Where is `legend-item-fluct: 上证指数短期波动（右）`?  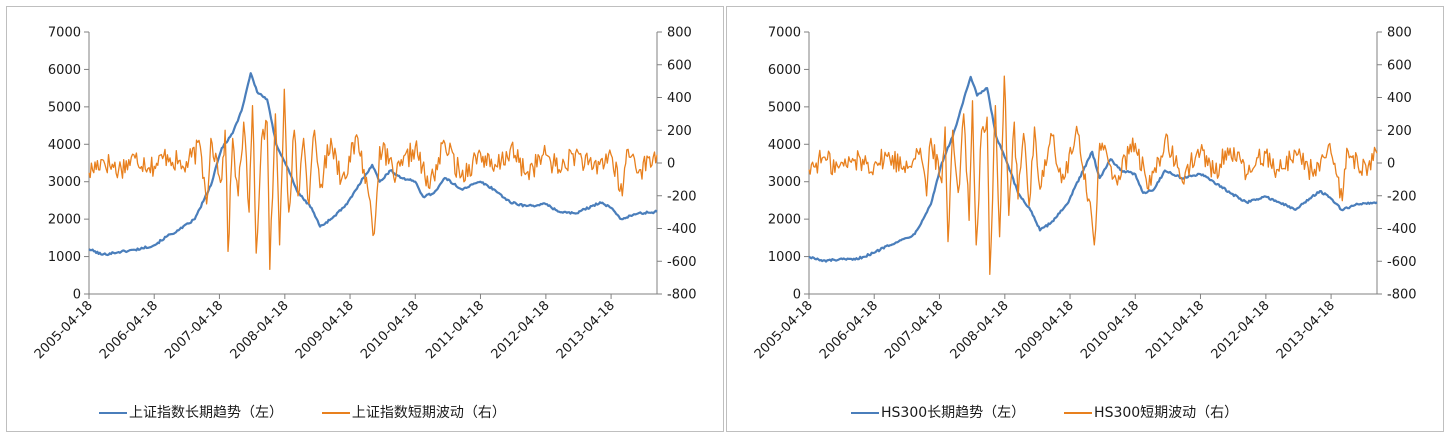 legend-item-fluct: 上证指数短期波动（右） is located at coordinates (413, 413).